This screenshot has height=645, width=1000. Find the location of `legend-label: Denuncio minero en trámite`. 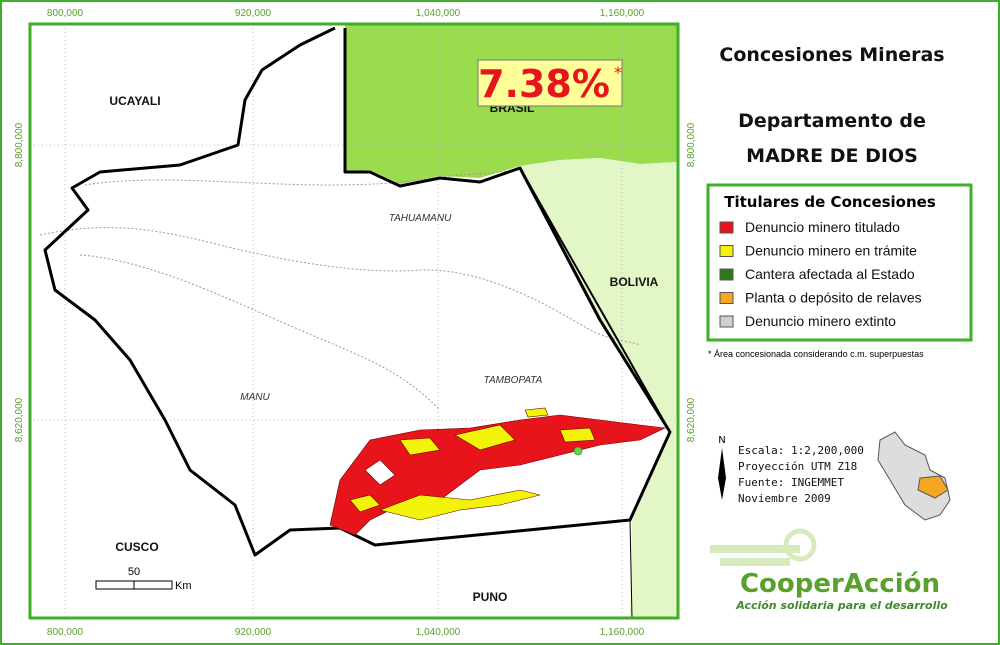

legend-label: Denuncio minero en trámite is located at coordinates (831, 251).